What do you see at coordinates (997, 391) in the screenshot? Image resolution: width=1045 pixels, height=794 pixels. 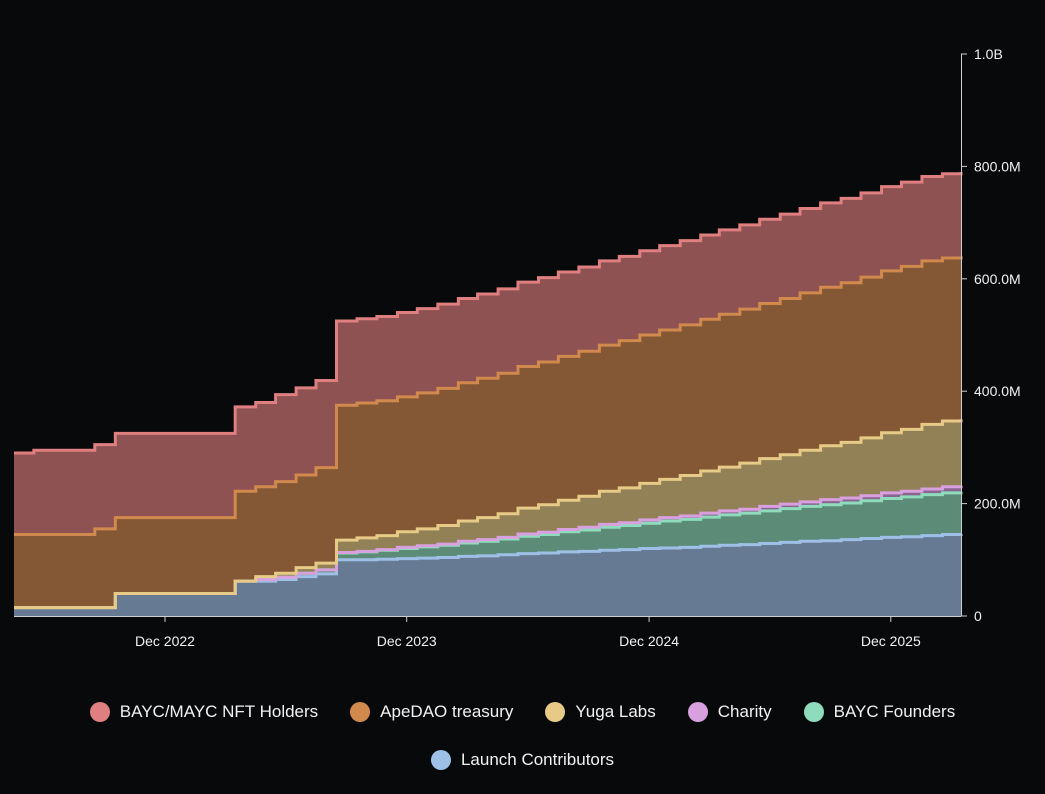 I see `y-tick-label: 400.0M` at bounding box center [997, 391].